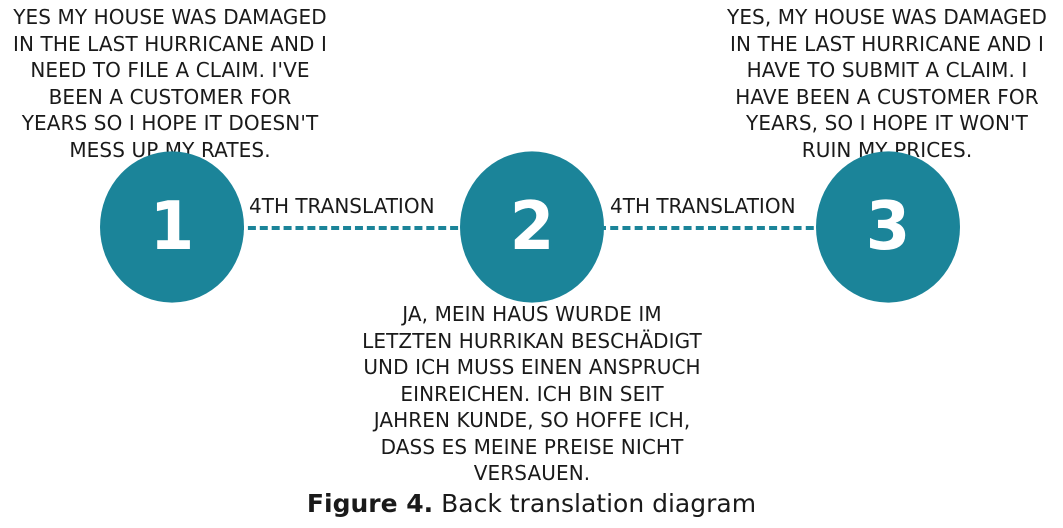 The height and width of the screenshot is (528, 1063). I want to click on step-1-circle: 1, so click(172, 227).